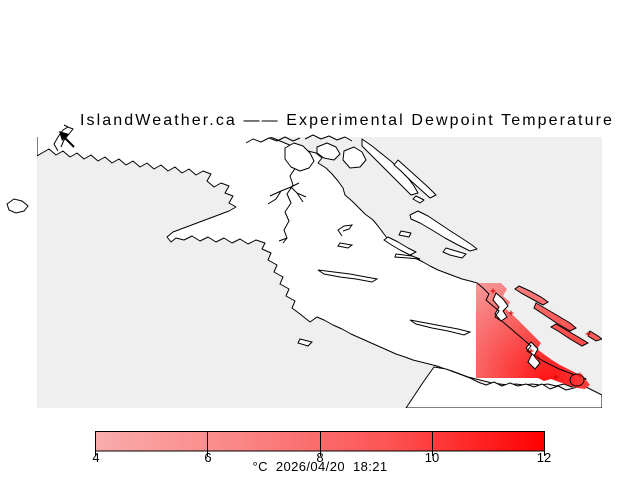 Image resolution: width=640 pixels, height=480 pixels. I want to click on station-markers, so click(540, 334).